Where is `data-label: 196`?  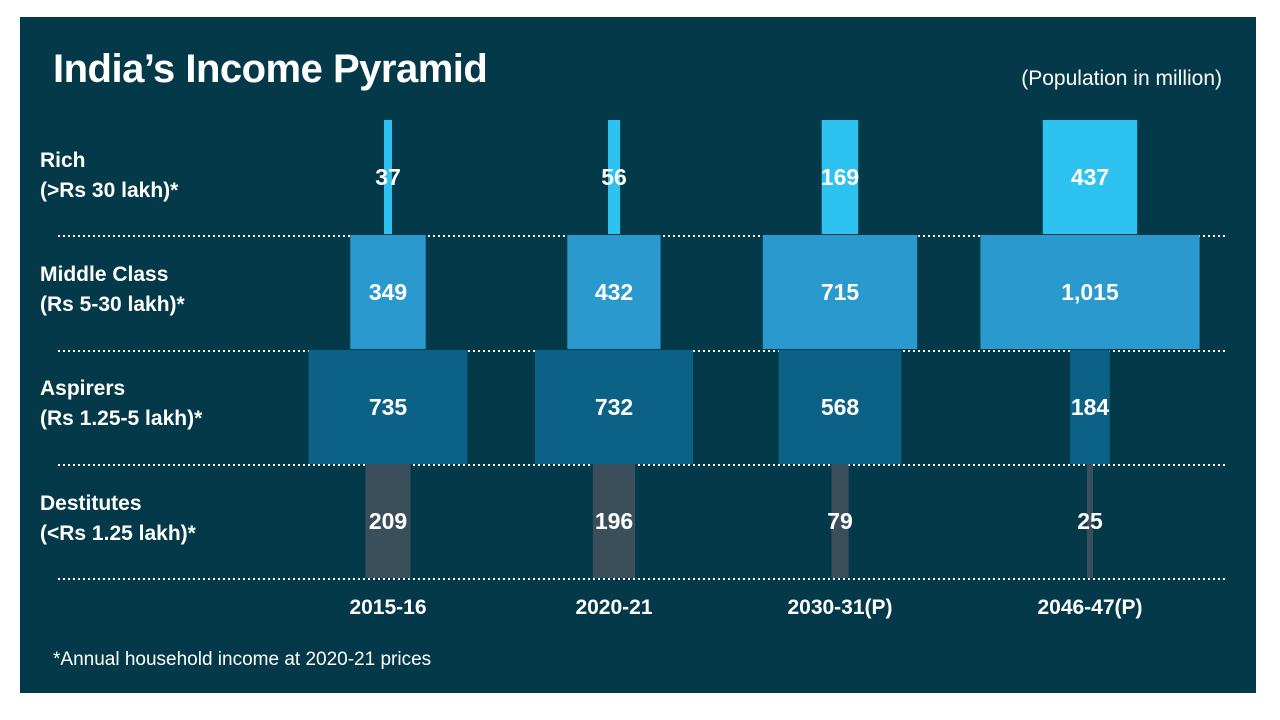 data-label: 196 is located at coordinates (614, 521).